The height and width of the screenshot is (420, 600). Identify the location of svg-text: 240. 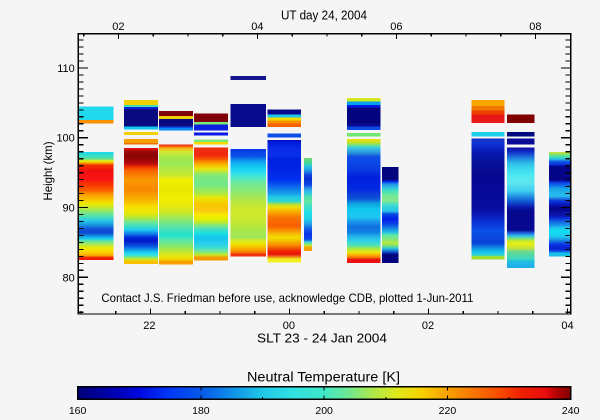
(571, 411).